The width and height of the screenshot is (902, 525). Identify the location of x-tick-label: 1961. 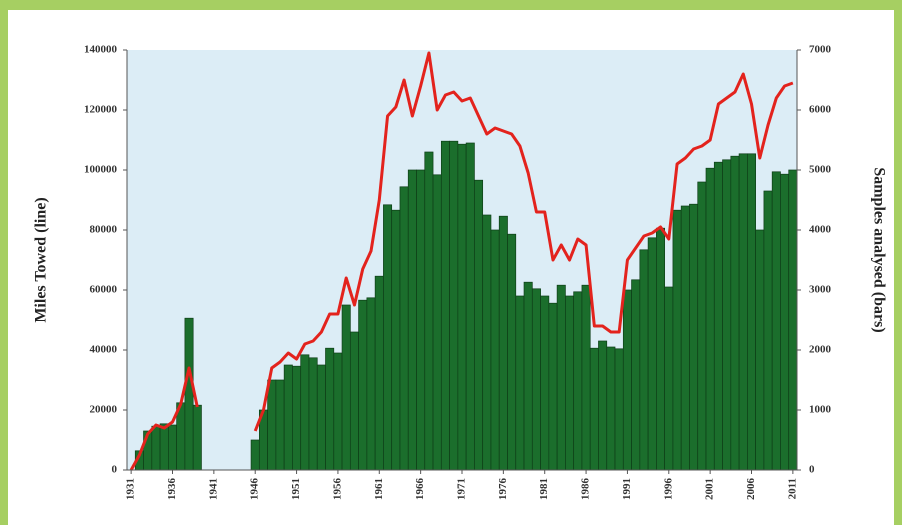
(379, 489).